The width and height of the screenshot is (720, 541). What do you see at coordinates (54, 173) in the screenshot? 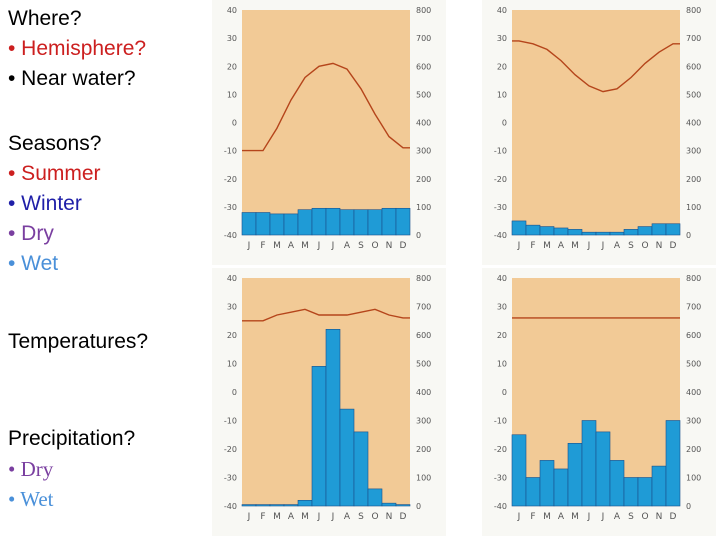
I see `seasons-item-summer: • Summer` at bounding box center [54, 173].